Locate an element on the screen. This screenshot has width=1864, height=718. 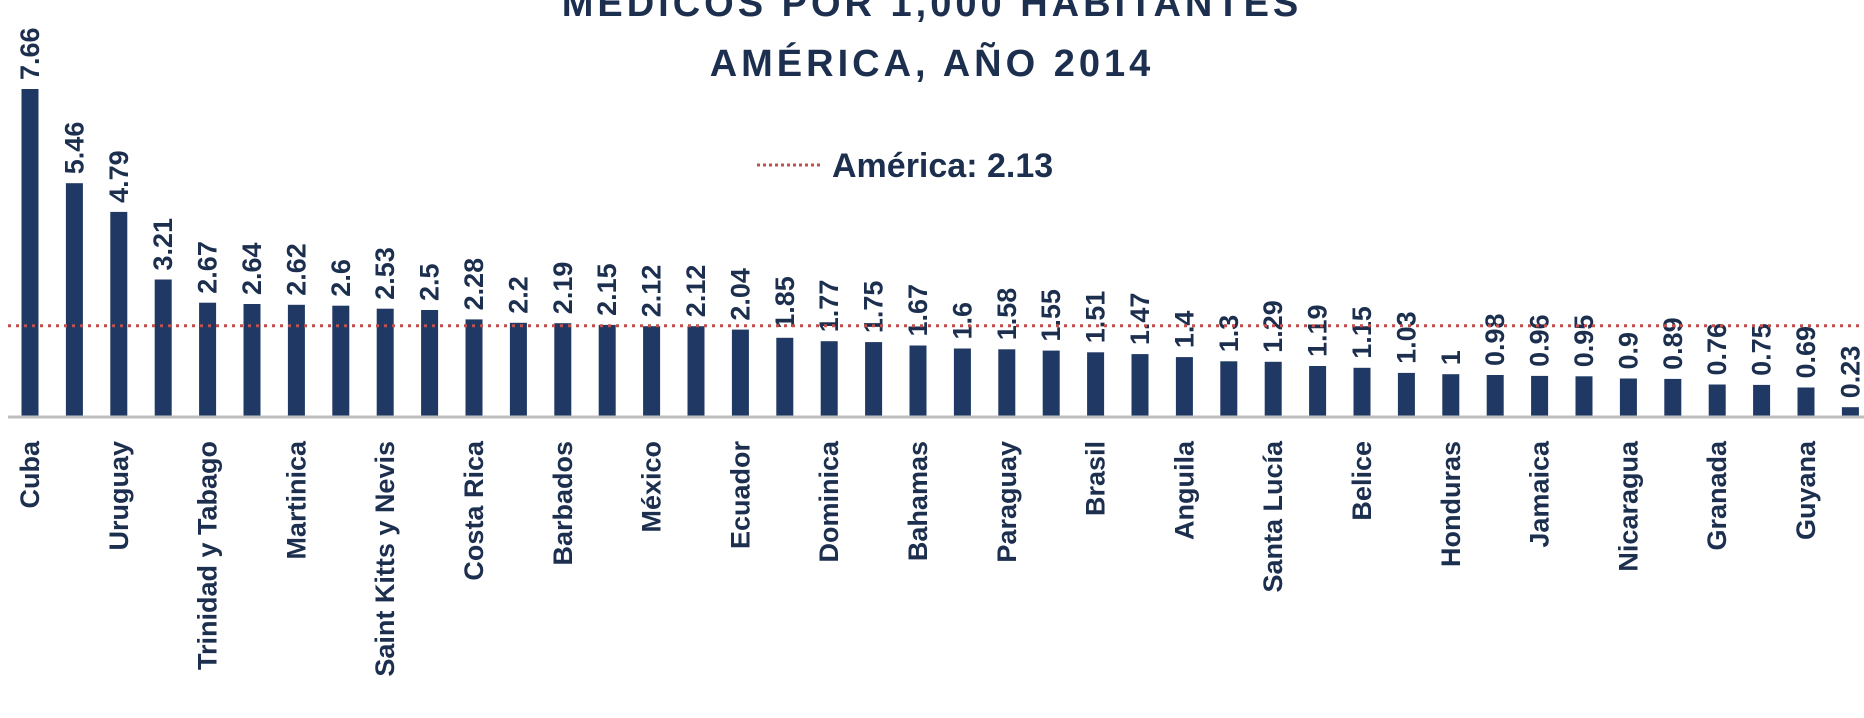
value-label: 2.53 is located at coordinates (385, 273).